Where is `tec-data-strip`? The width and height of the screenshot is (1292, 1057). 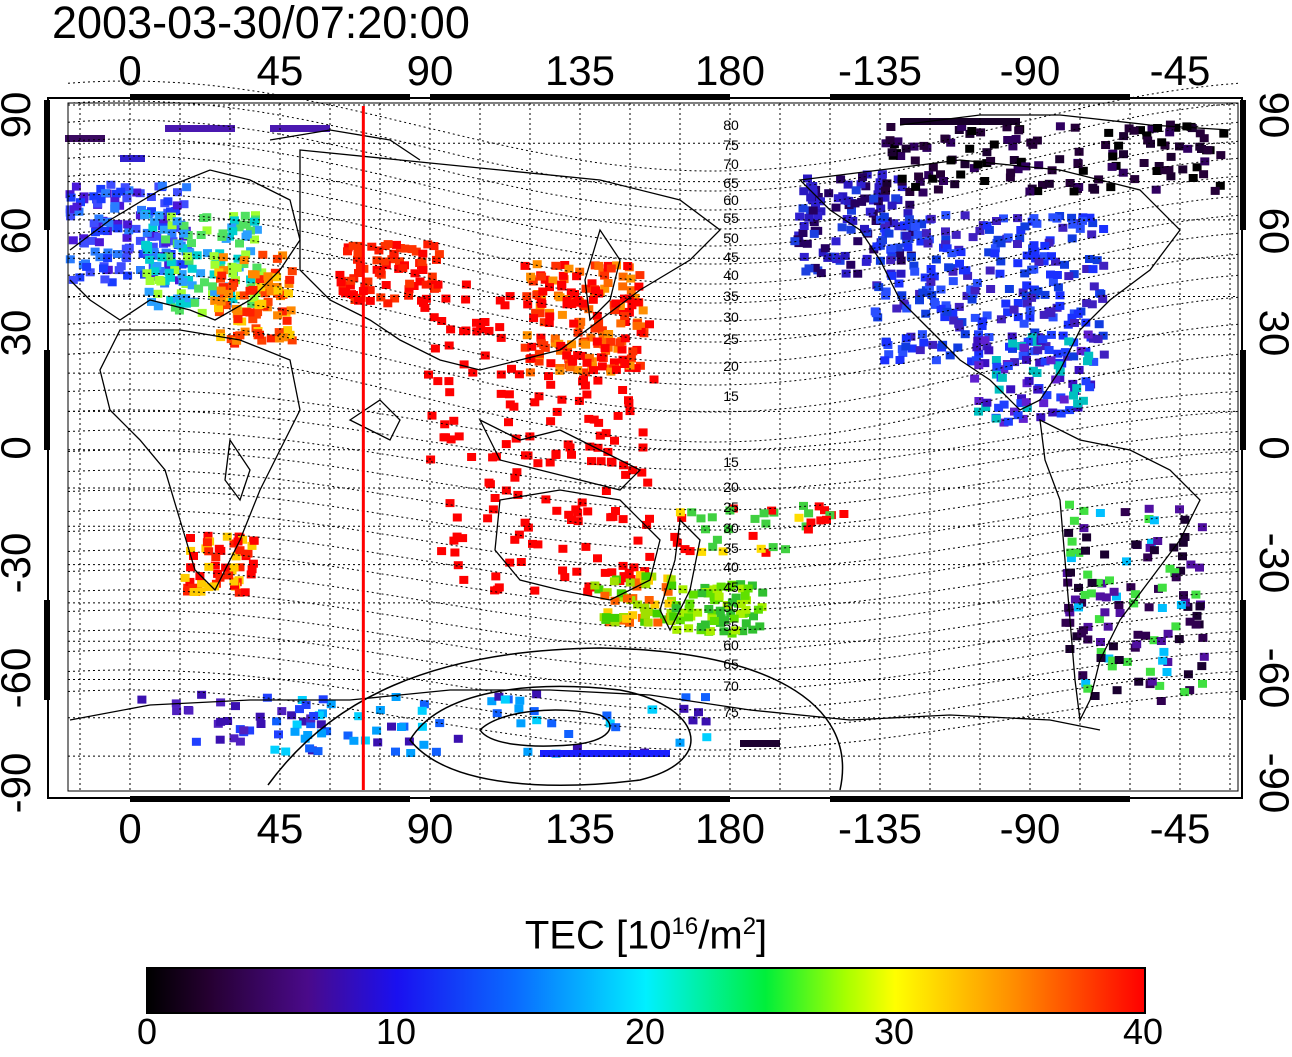
tec-data-strip is located at coordinates (200, 128).